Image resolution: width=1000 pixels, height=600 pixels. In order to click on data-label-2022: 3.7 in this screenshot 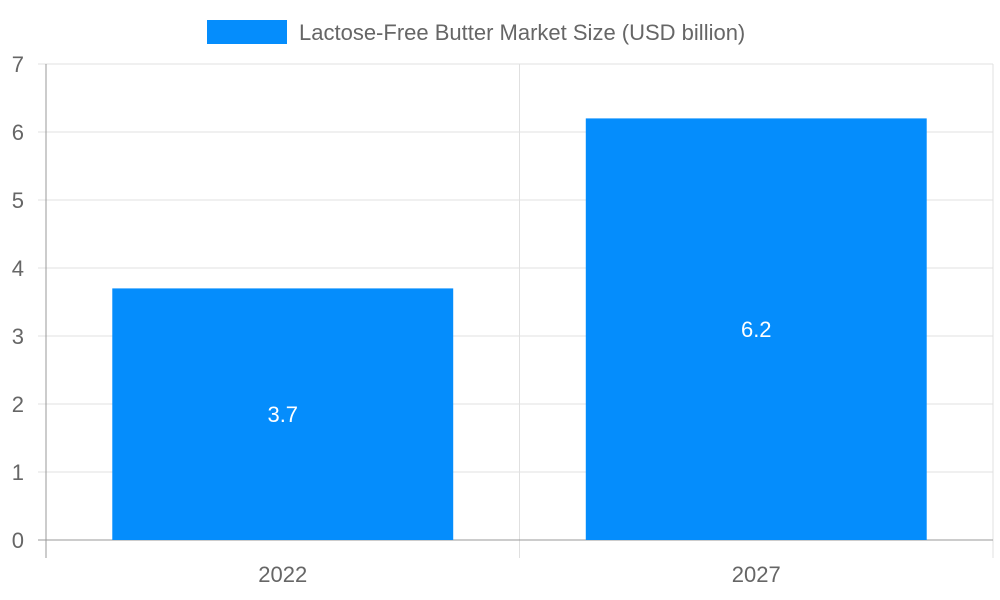, I will do `click(282, 414)`.